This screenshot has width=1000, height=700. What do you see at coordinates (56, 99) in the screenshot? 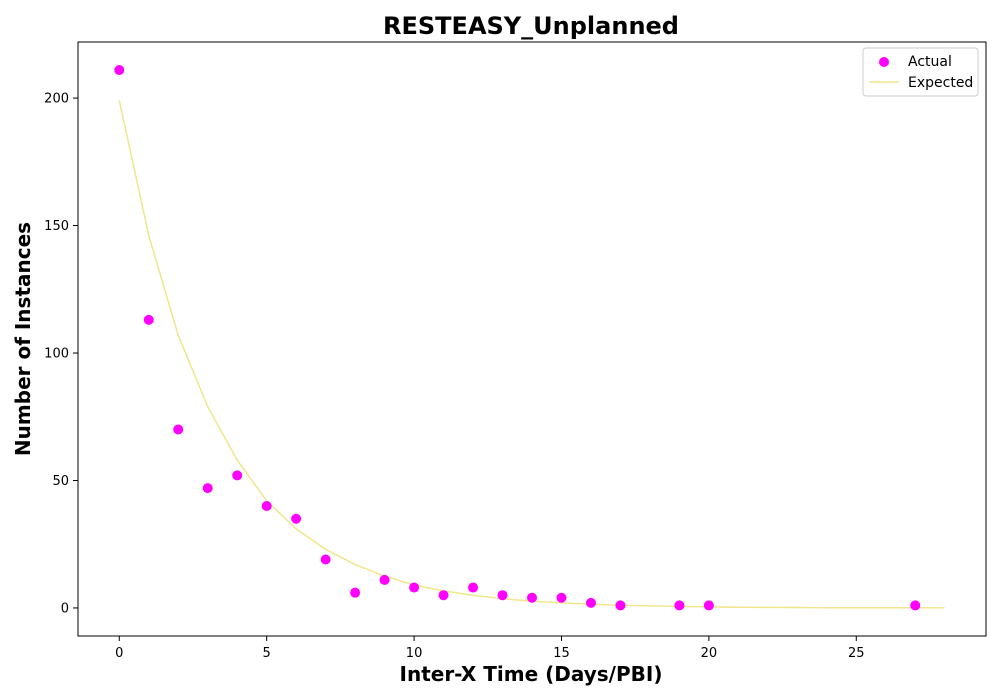
I see `y-tick-label: 200` at bounding box center [56, 99].